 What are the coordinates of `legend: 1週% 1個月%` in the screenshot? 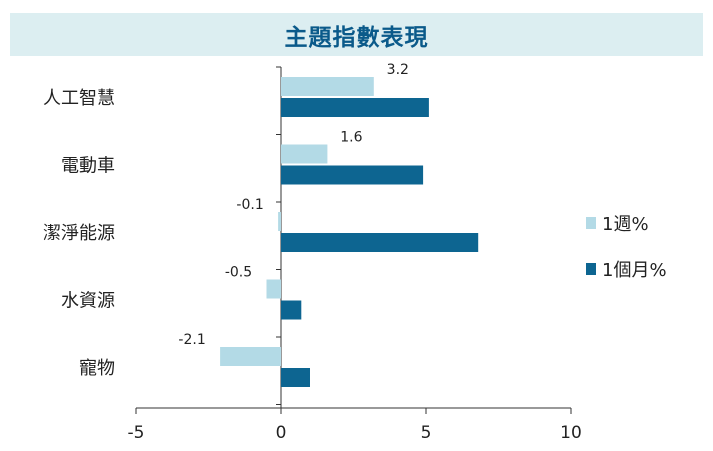 It's located at (626, 246).